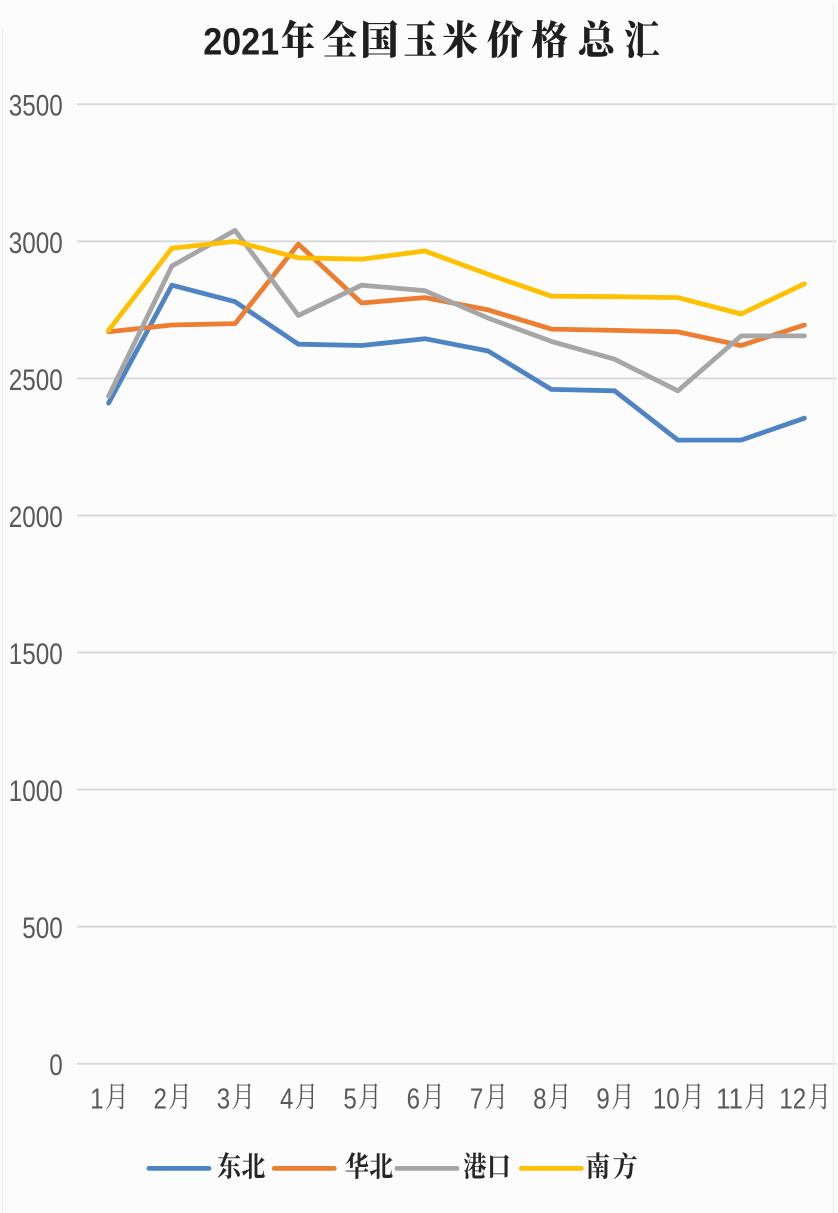 The width and height of the screenshot is (838, 1213). What do you see at coordinates (792, 1100) in the screenshot?
I see `svg-text: 12` at bounding box center [792, 1100].